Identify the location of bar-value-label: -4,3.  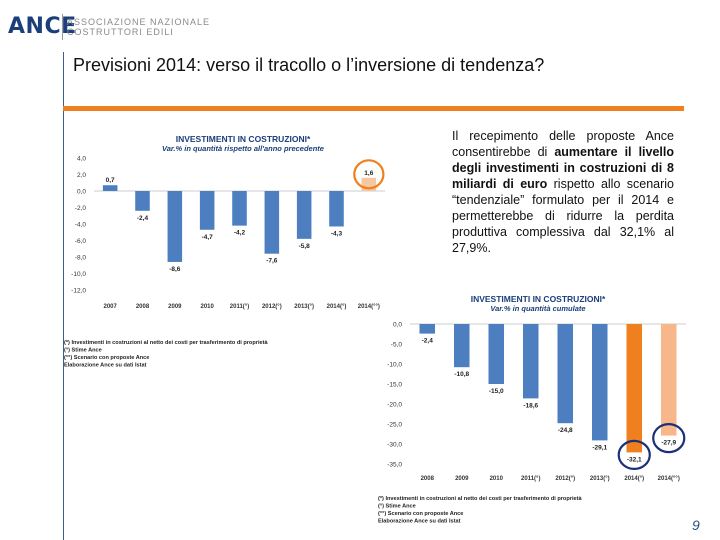
(337, 233).